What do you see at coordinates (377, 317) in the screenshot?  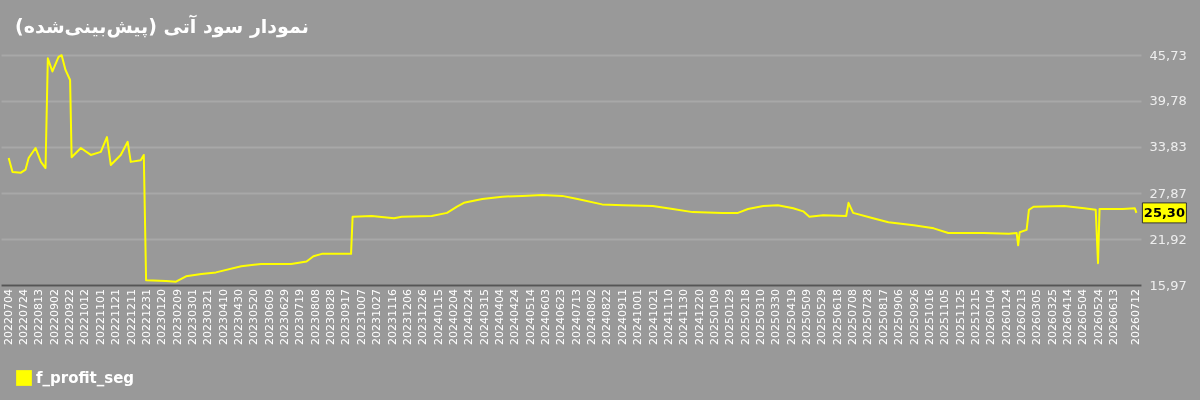 I see `x-tick-label: 20231027` at bounding box center [377, 317].